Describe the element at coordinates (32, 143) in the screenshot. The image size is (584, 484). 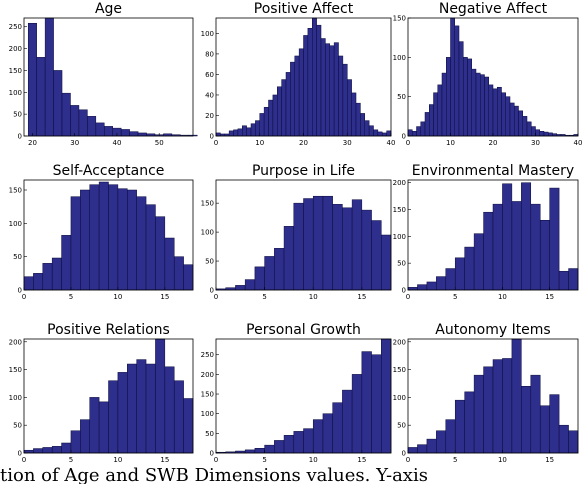
I see `x-tick-label: 20` at that location.